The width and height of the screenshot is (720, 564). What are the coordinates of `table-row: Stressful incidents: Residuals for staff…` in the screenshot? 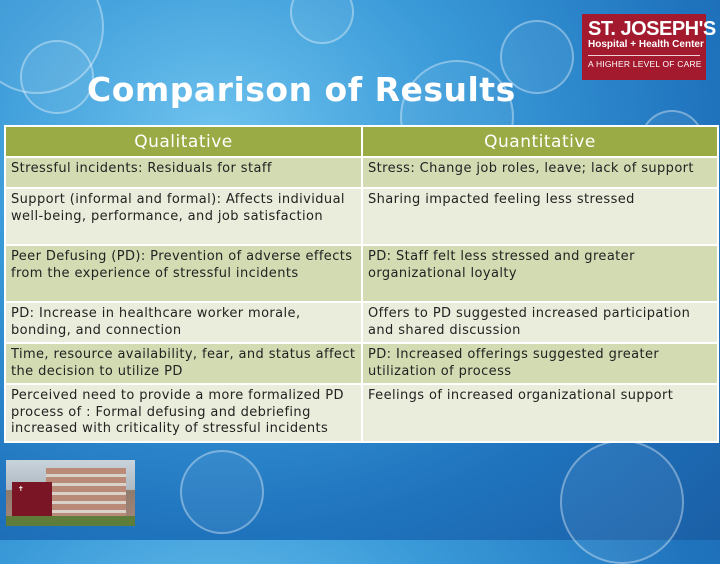 It's located at (361, 172).